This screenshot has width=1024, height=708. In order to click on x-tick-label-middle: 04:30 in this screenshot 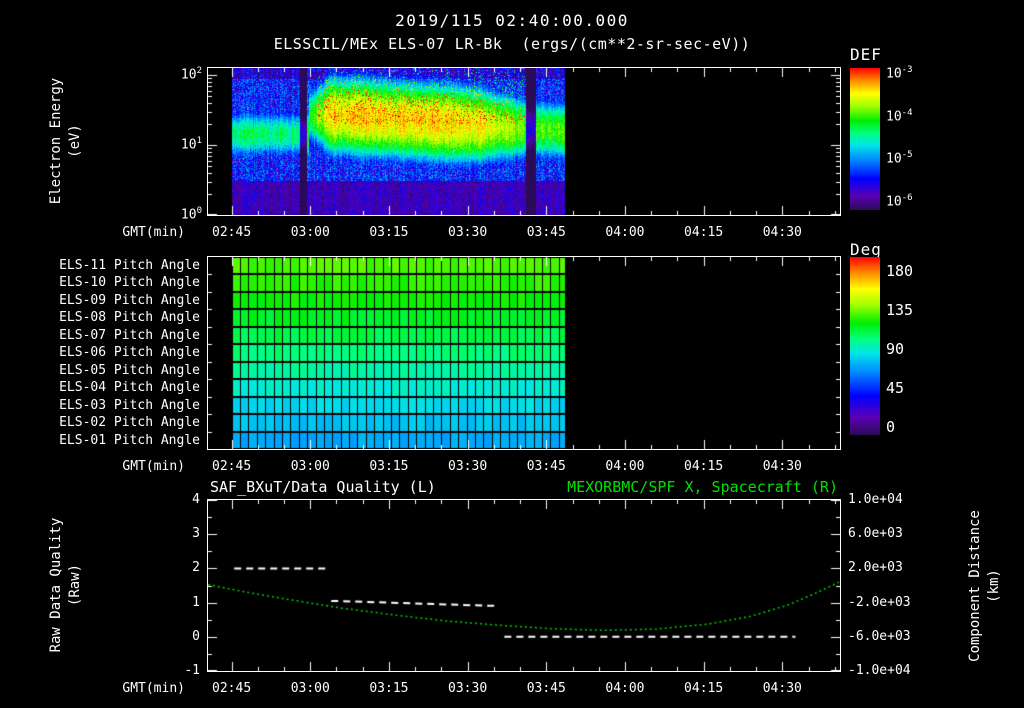, I will do `click(782, 466)`.